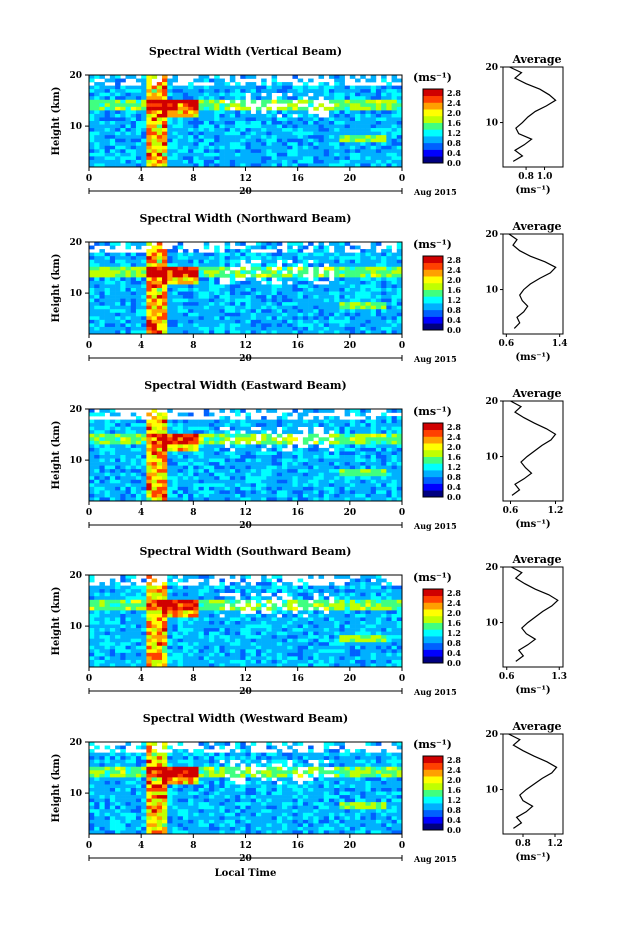 This screenshot has height=933, width=624. What do you see at coordinates (402, 346) in the screenshot?
I see `x-tick-label: 0` at bounding box center [402, 346].